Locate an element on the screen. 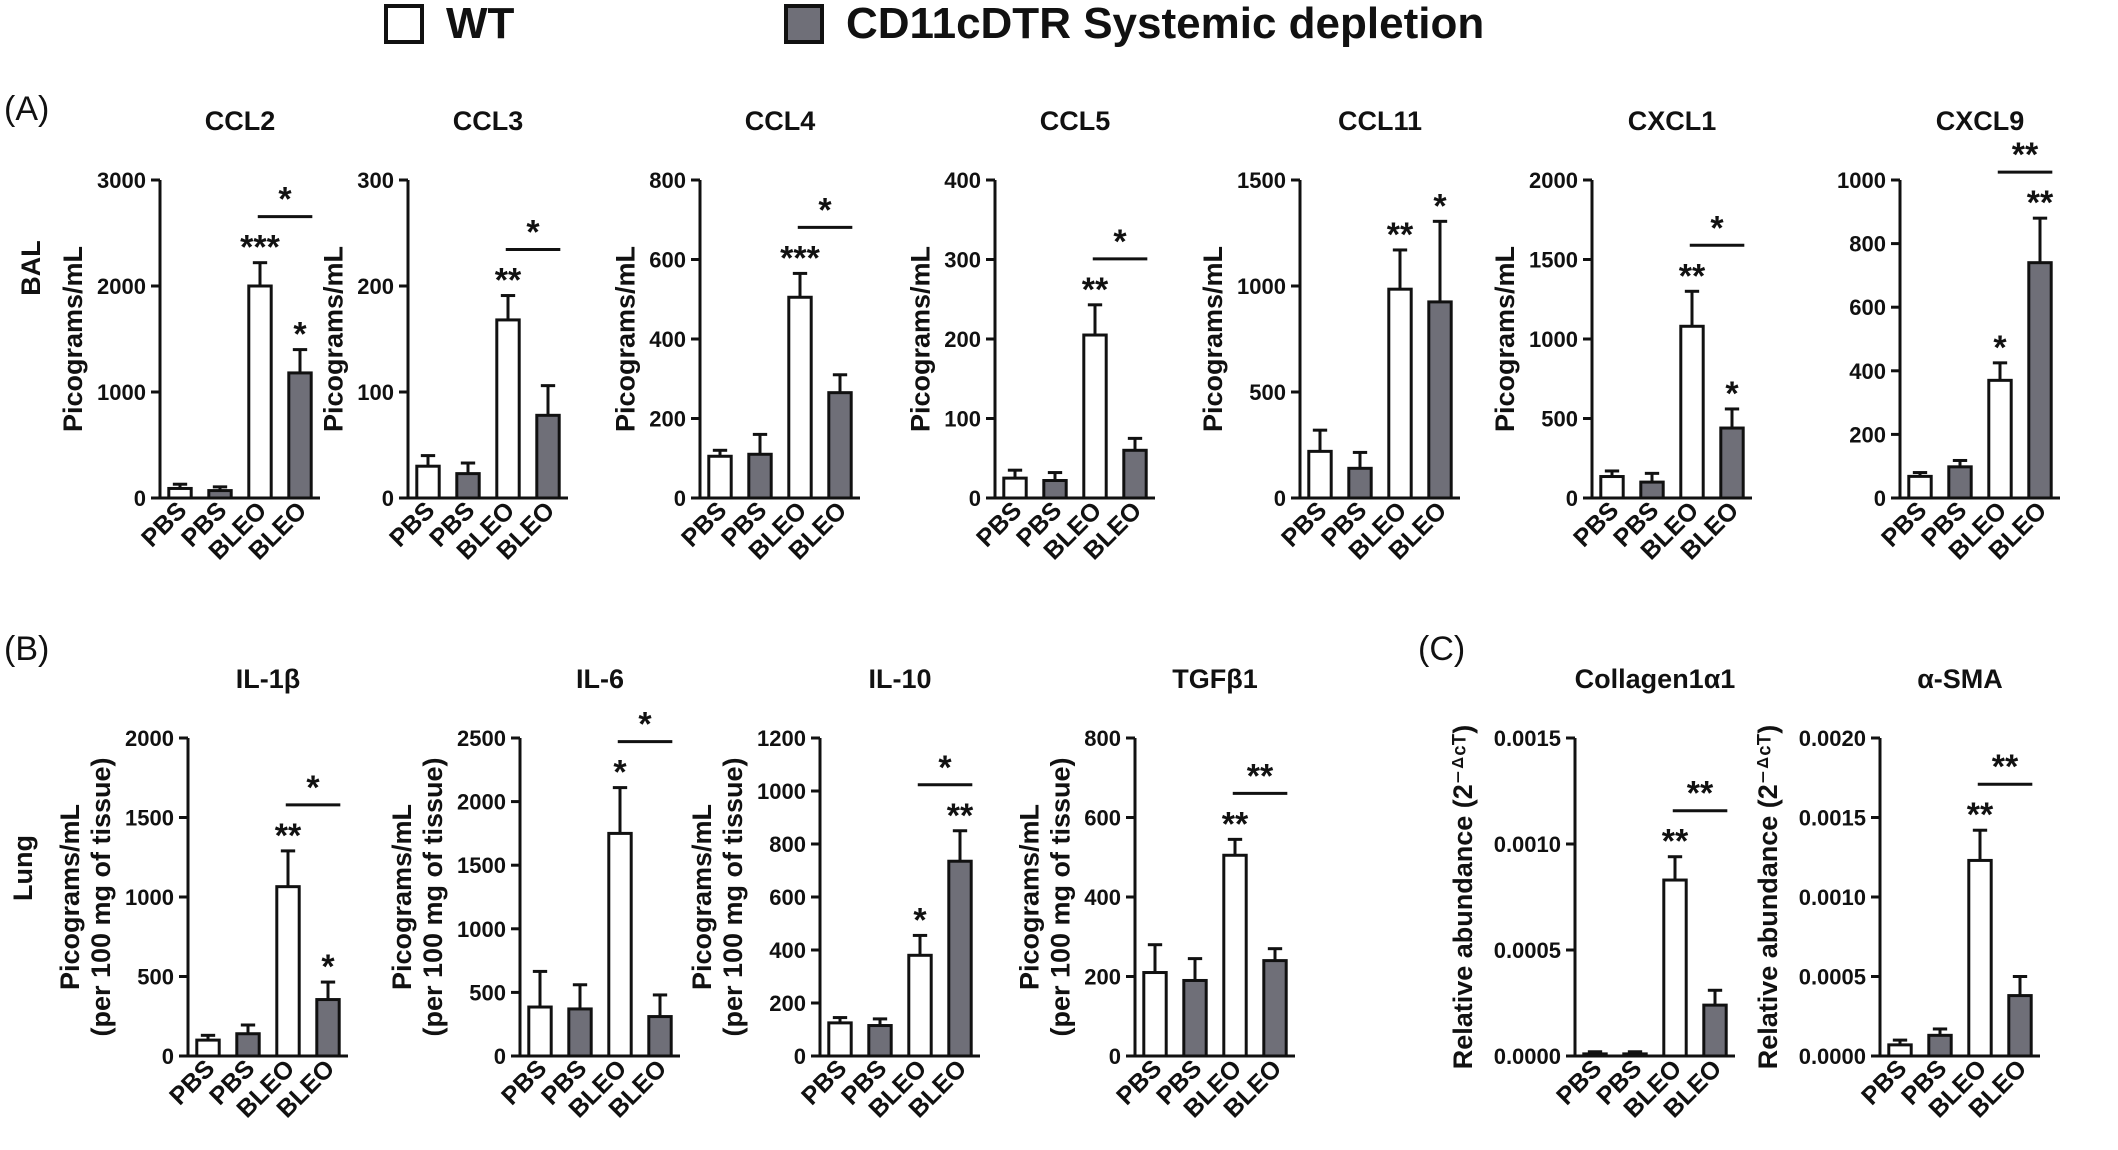 Image resolution: width=2118 pixels, height=1150 pixels. y-tick-label: 0.0015 is located at coordinates (1527, 738).